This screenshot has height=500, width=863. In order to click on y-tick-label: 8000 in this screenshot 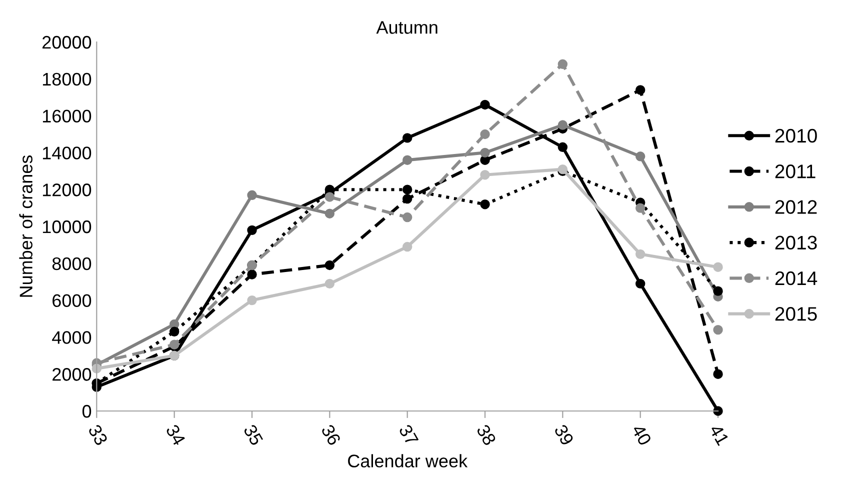, I will do `click(72, 263)`.